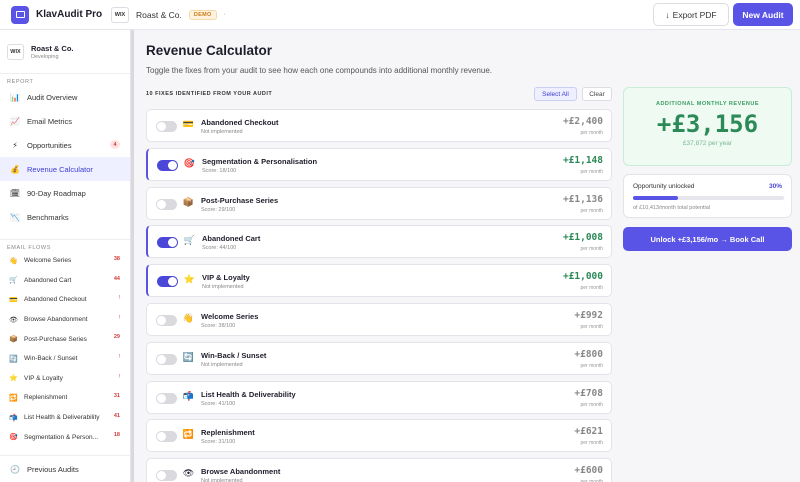  What do you see at coordinates (65, 359) in the screenshot?
I see `flow-win-back-sunset: 🔄 Win-Back / Sunset !` at bounding box center [65, 359].